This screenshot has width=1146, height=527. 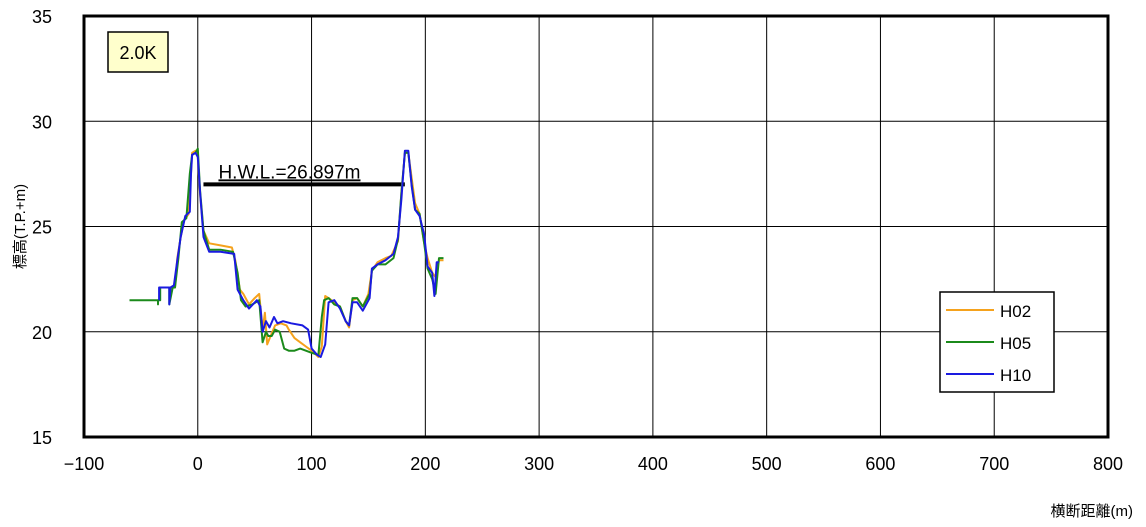 I want to click on legend-label: H02, so click(x=1015, y=311).